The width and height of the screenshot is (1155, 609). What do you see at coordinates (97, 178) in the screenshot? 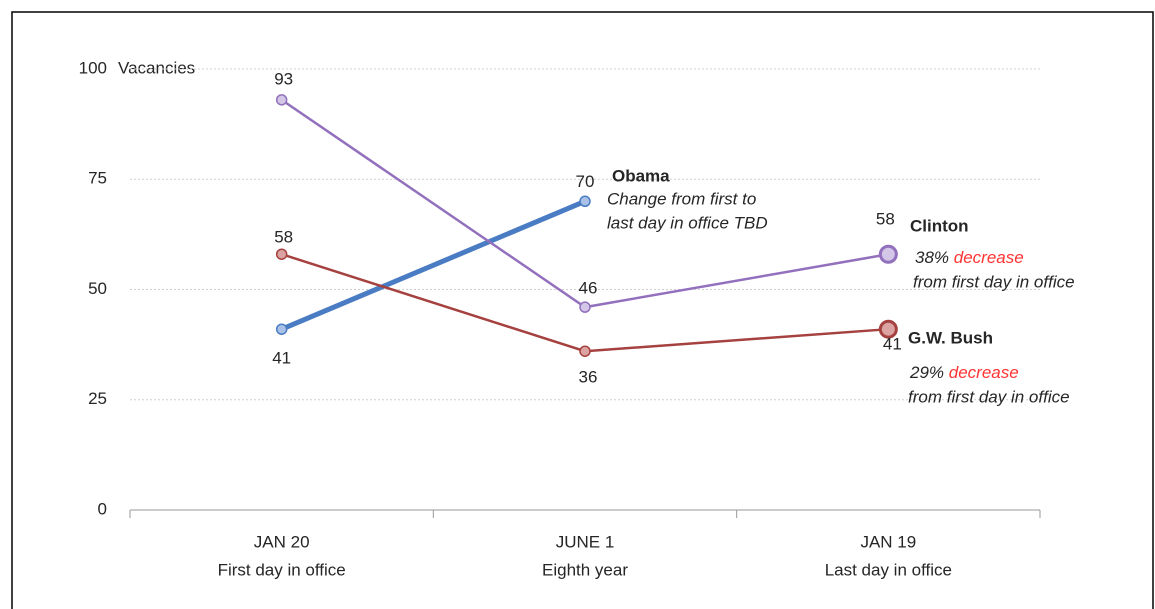
I see `y-tick-label: 75` at bounding box center [97, 178].